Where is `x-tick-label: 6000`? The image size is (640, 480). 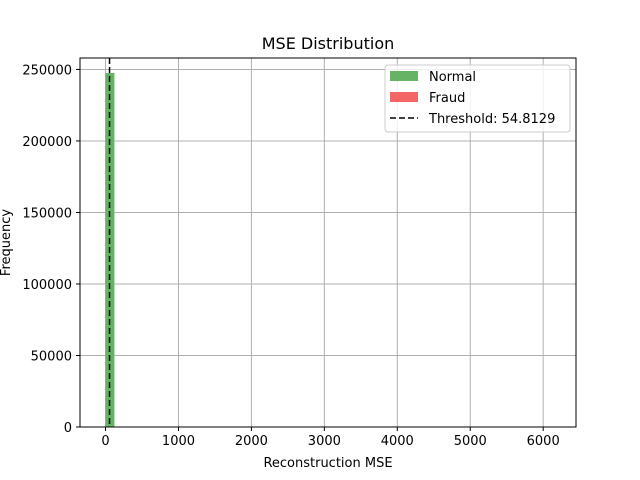 x-tick-label: 6000 is located at coordinates (543, 441).